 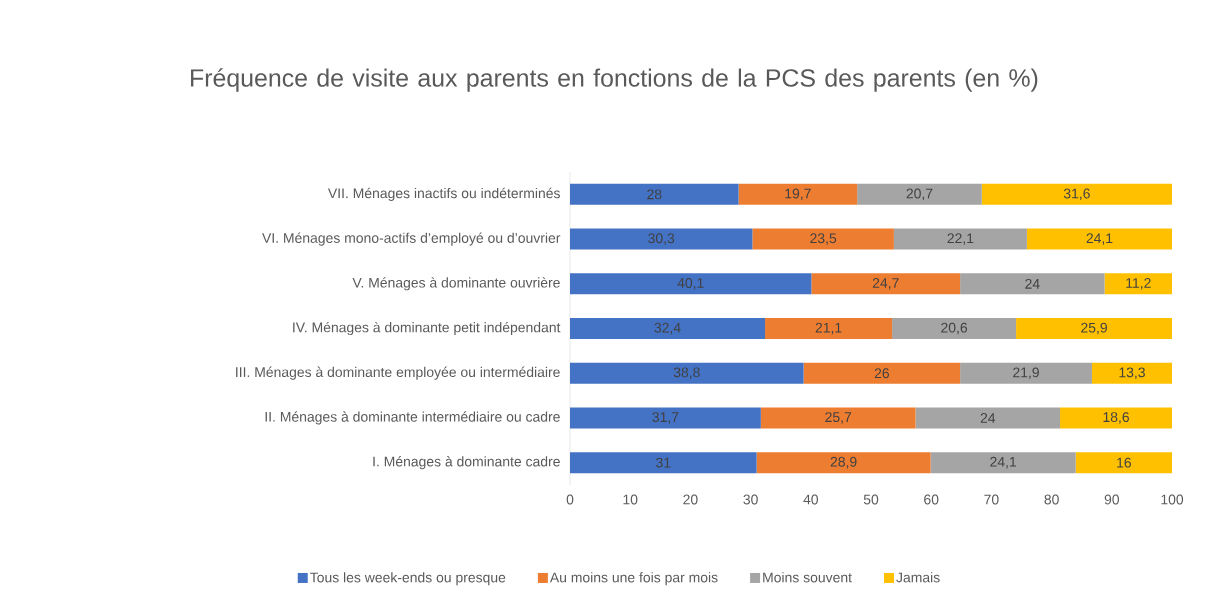 I want to click on data-label: 22,1, so click(x=960, y=239).